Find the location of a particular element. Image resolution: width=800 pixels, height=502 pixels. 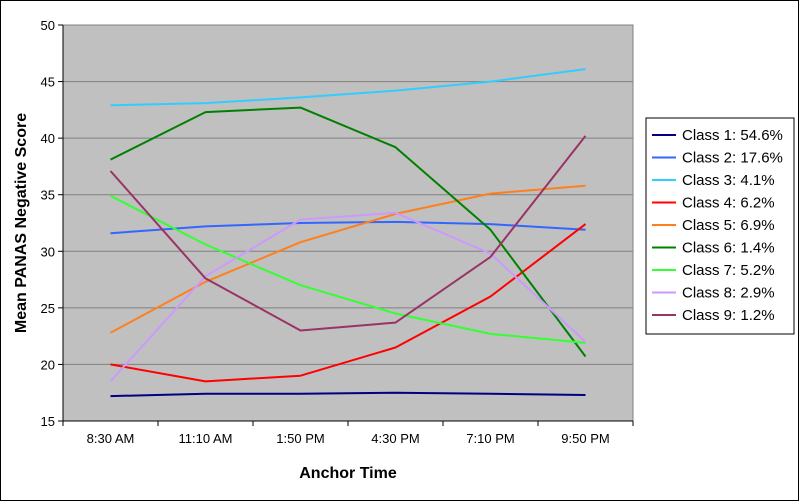

legend-label: Class 9: 1.2% is located at coordinates (728, 315).